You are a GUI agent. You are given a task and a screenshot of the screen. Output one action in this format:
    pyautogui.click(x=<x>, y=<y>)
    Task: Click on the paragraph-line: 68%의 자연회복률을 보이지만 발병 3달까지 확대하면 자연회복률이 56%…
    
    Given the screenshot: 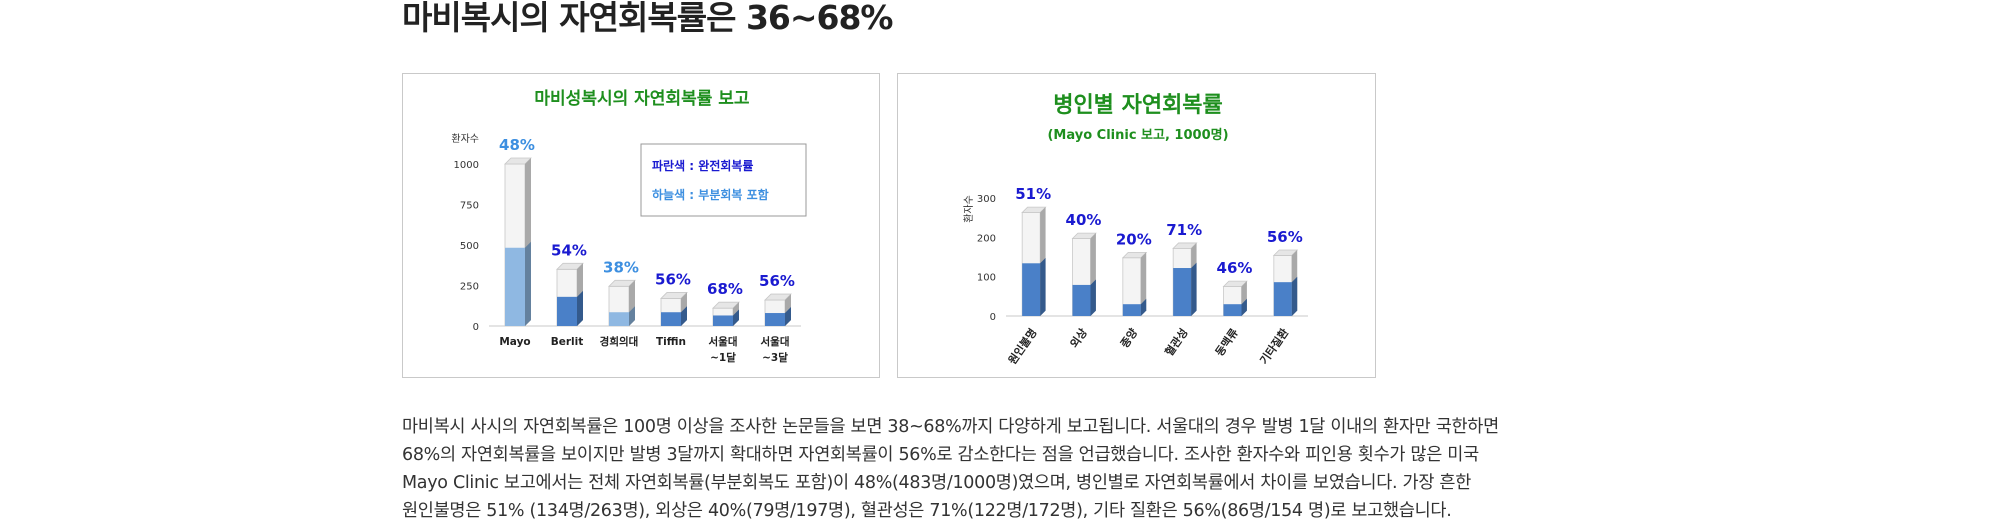 What is the action you would take?
    pyautogui.click(x=940, y=455)
    